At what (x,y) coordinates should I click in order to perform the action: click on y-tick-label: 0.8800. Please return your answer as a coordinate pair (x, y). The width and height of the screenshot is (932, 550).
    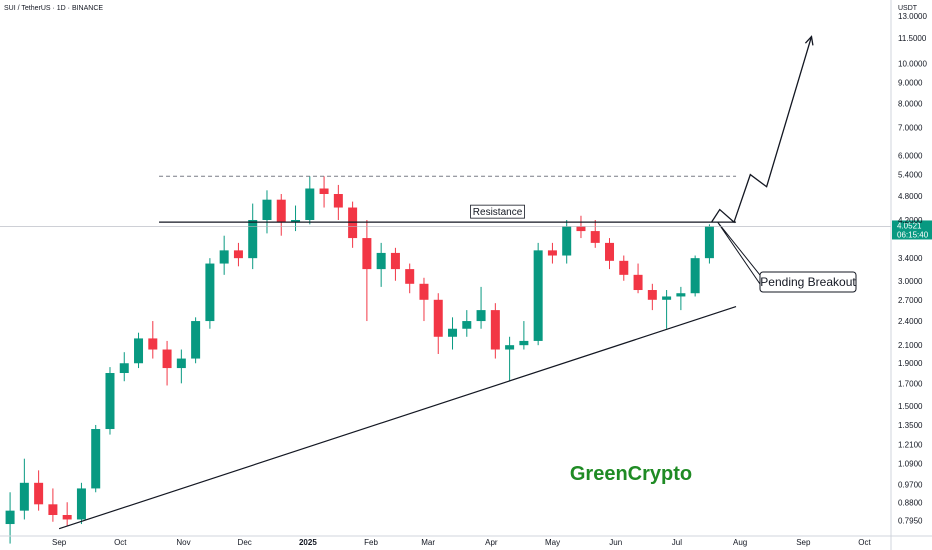
    Looking at the image, I should click on (910, 502).